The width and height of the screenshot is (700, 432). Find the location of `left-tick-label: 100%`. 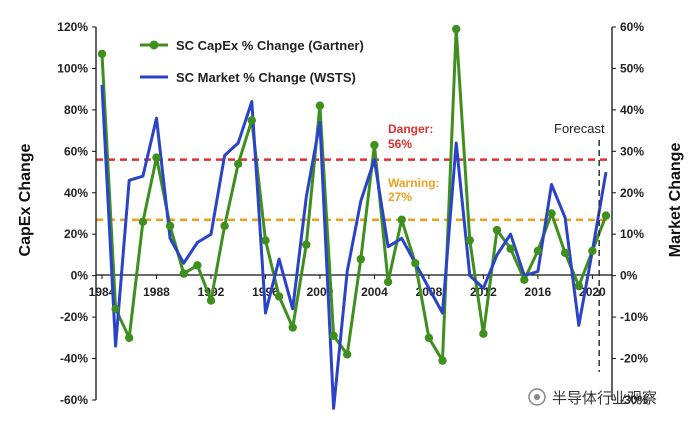

left-tick-label: 100% is located at coordinates (72, 68).